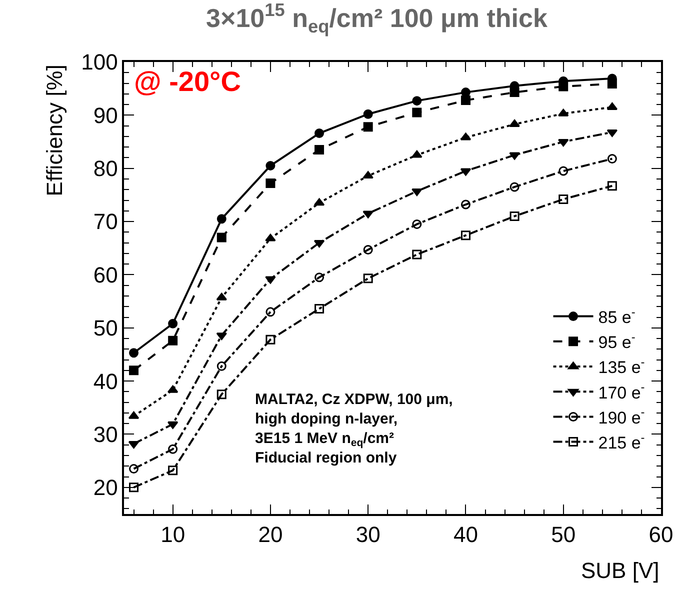  I want to click on legend-label: 95 e$^{-}$, so click(617, 341).